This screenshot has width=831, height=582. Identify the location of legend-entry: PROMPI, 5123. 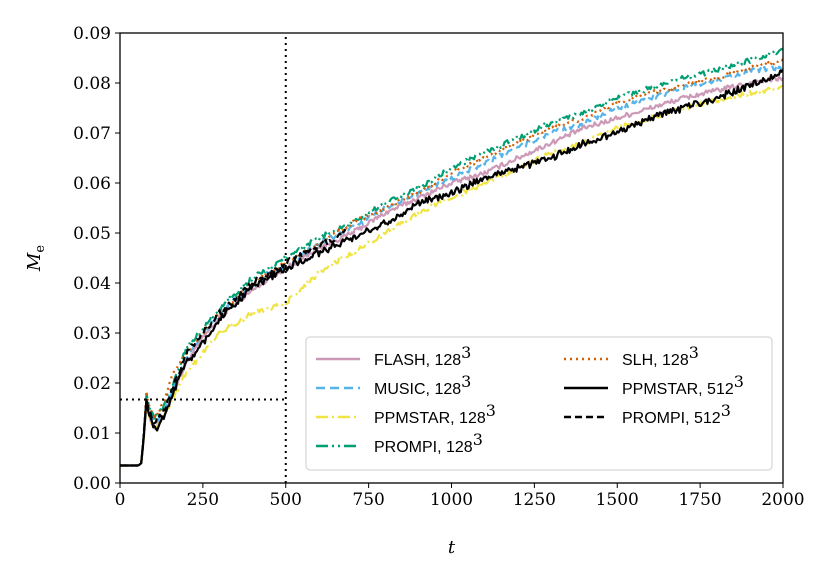
(676, 414).